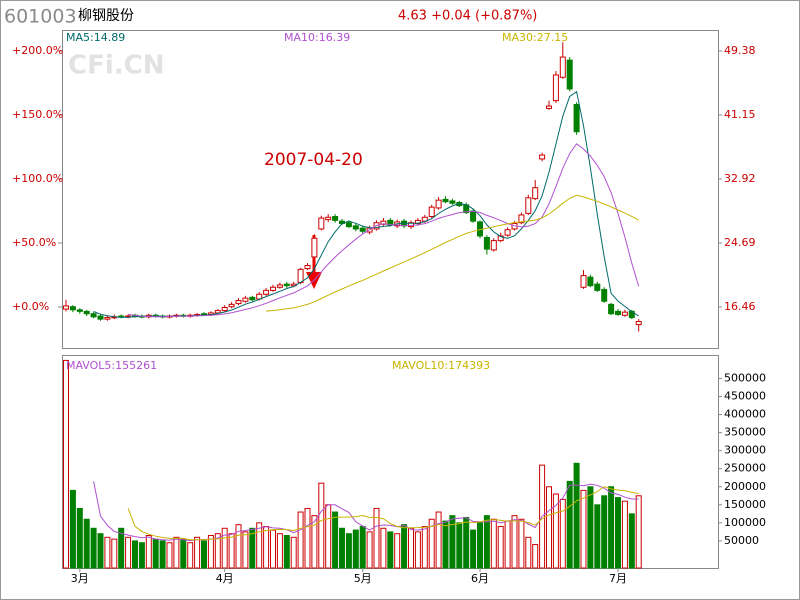 Image resolution: width=800 pixels, height=600 pixels. I want to click on y-tick-label: 100000, so click(745, 522).